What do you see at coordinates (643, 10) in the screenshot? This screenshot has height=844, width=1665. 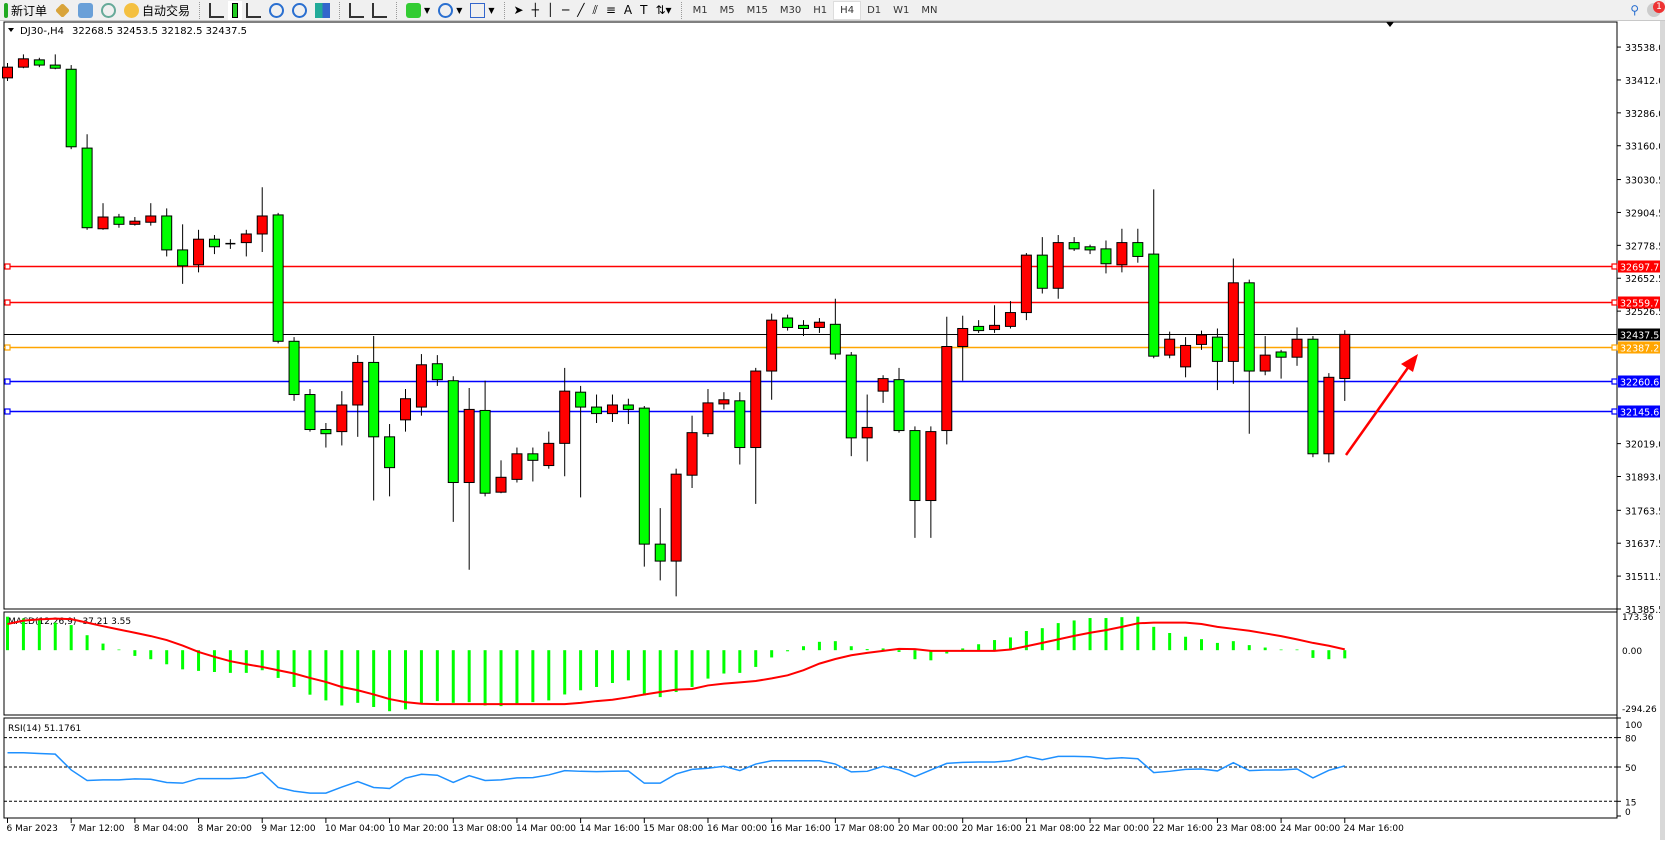 I see `text-label-tool: T` at bounding box center [643, 10].